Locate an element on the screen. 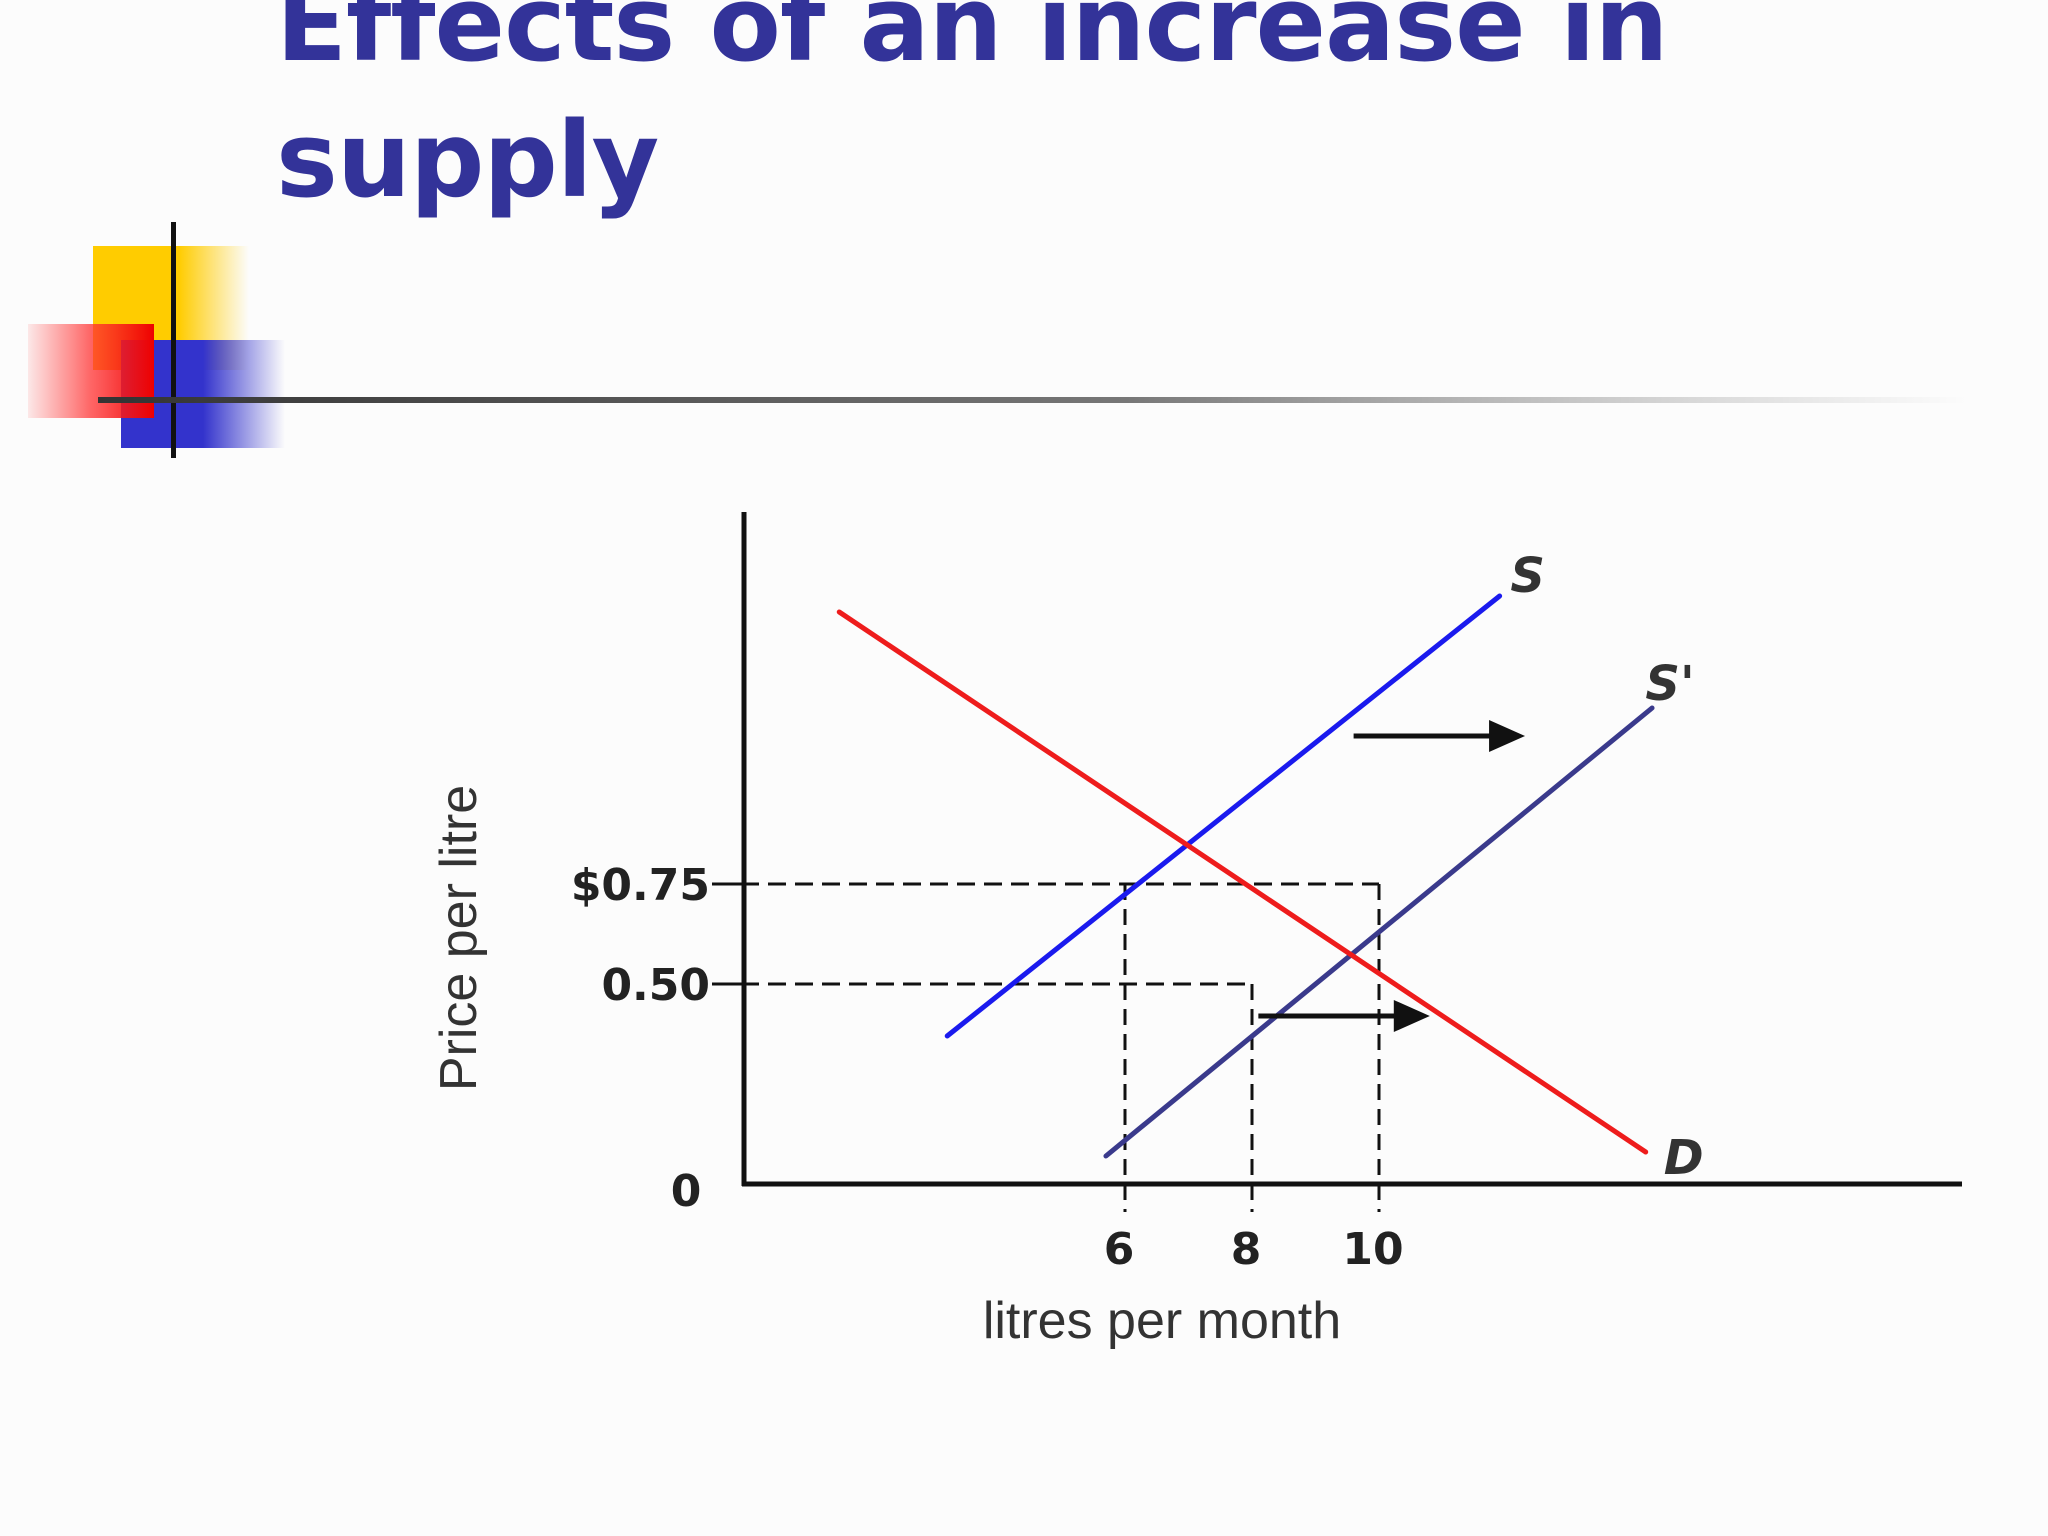 The image size is (2048, 1536). series-line-s-prime is located at coordinates (1379, 932).